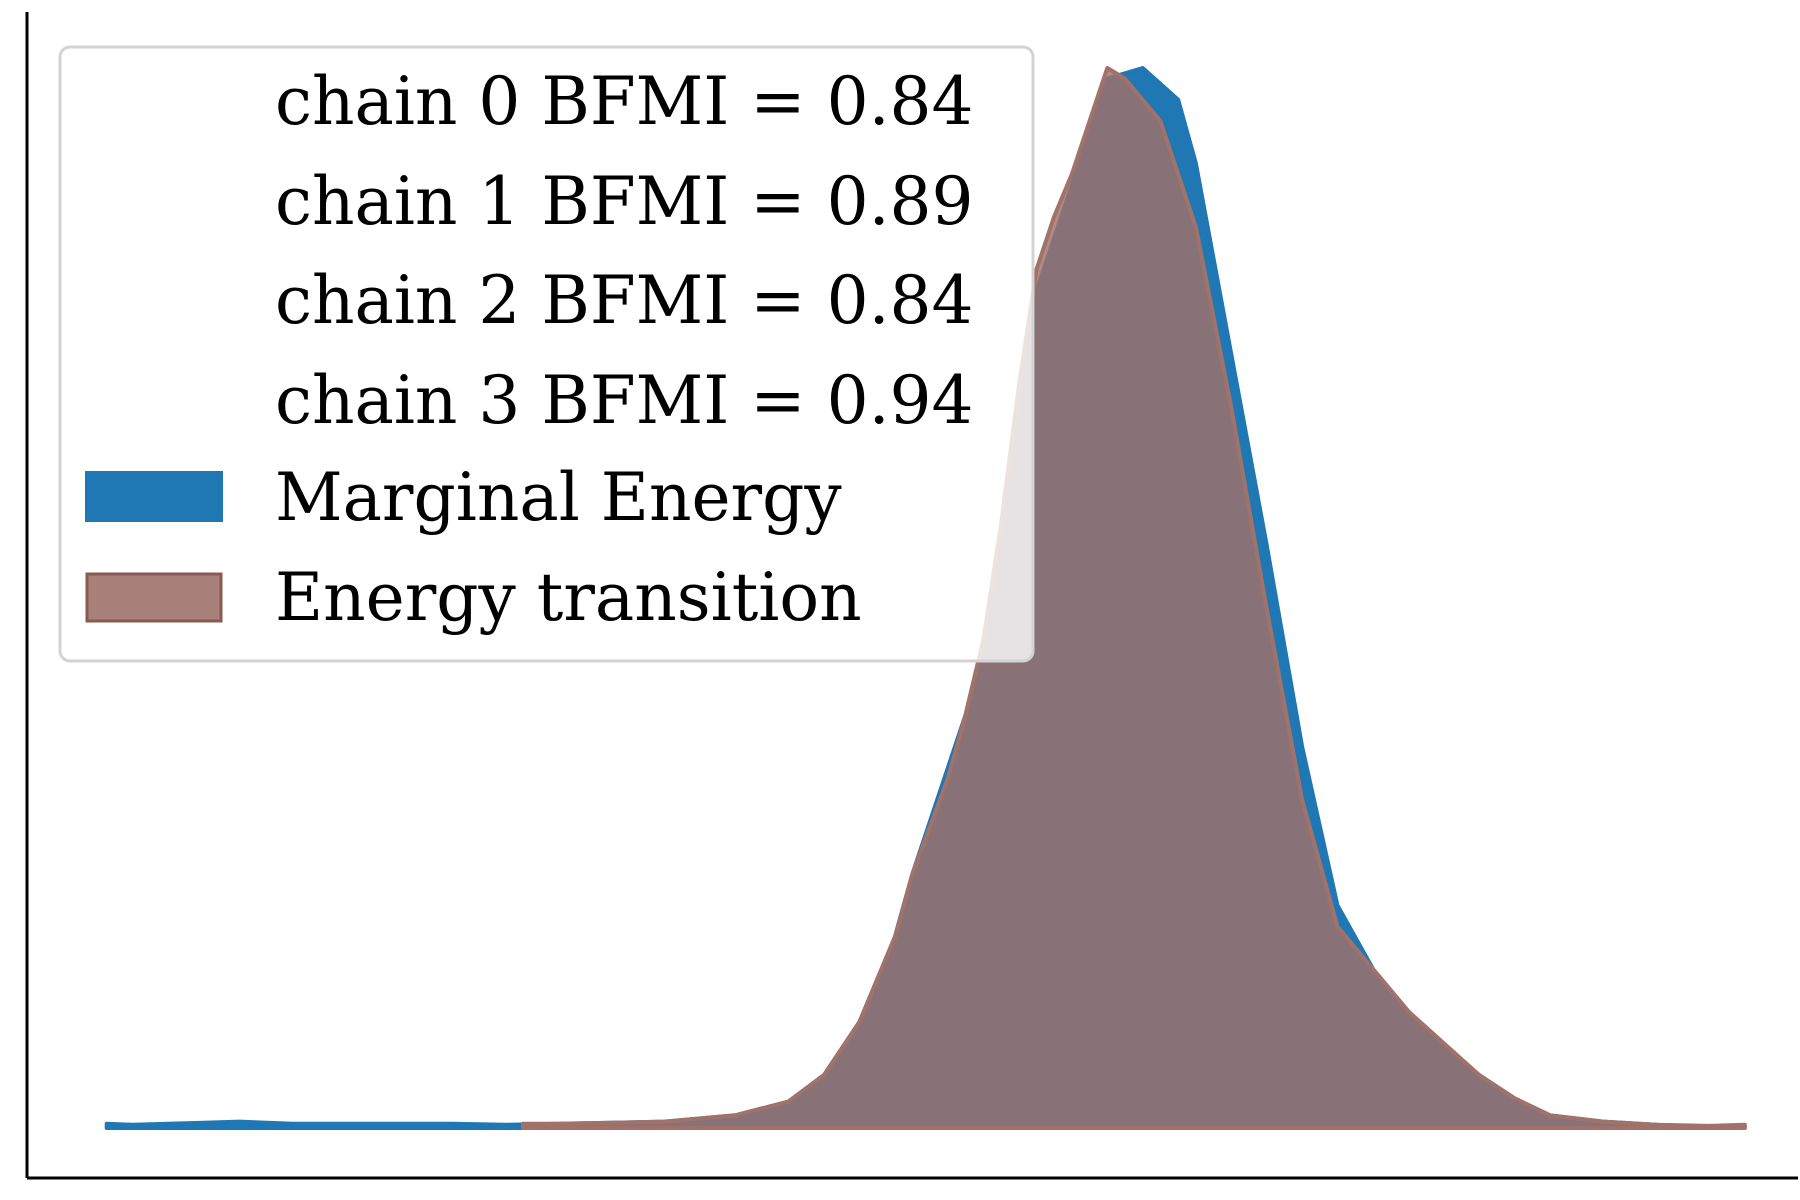 The height and width of the screenshot is (1200, 1800). I want to click on legend-chain-3: chain 3 BFMI = 0.94, so click(624, 400).